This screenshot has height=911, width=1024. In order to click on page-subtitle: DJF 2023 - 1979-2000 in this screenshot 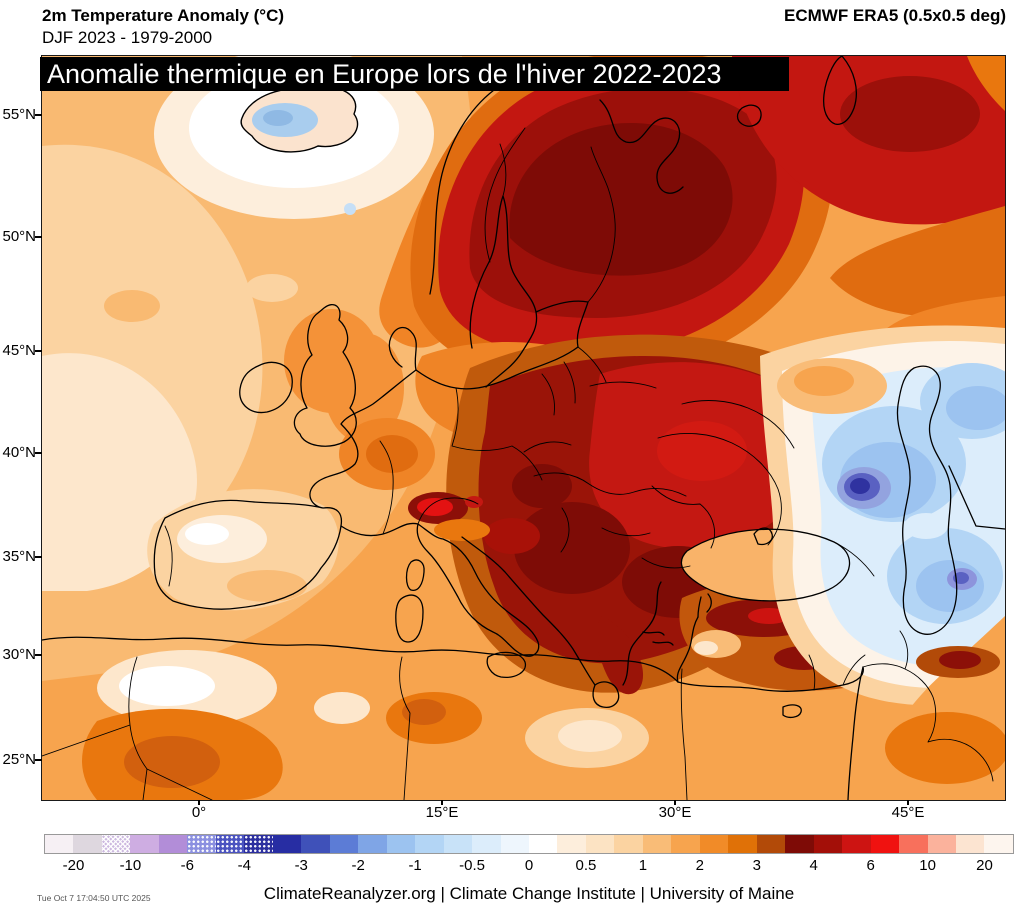, I will do `click(127, 37)`.